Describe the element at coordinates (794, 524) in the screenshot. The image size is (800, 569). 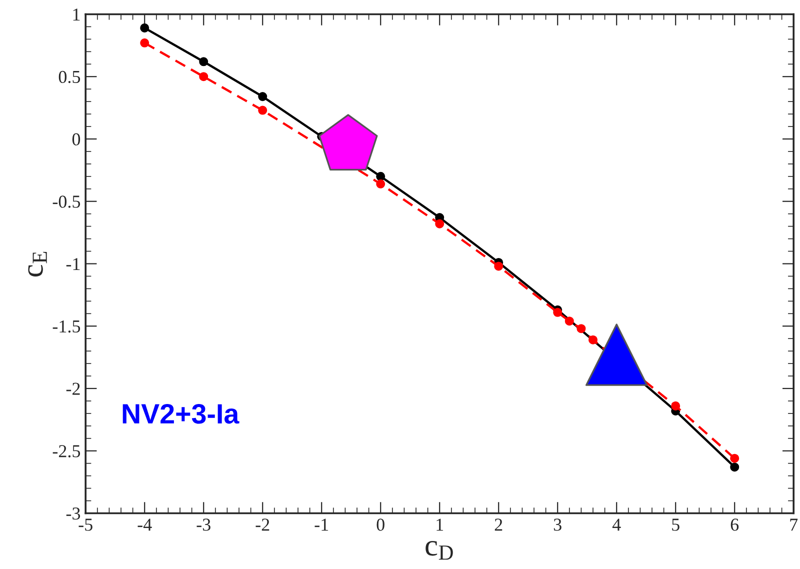
I see `x-tick-label: 7` at that location.